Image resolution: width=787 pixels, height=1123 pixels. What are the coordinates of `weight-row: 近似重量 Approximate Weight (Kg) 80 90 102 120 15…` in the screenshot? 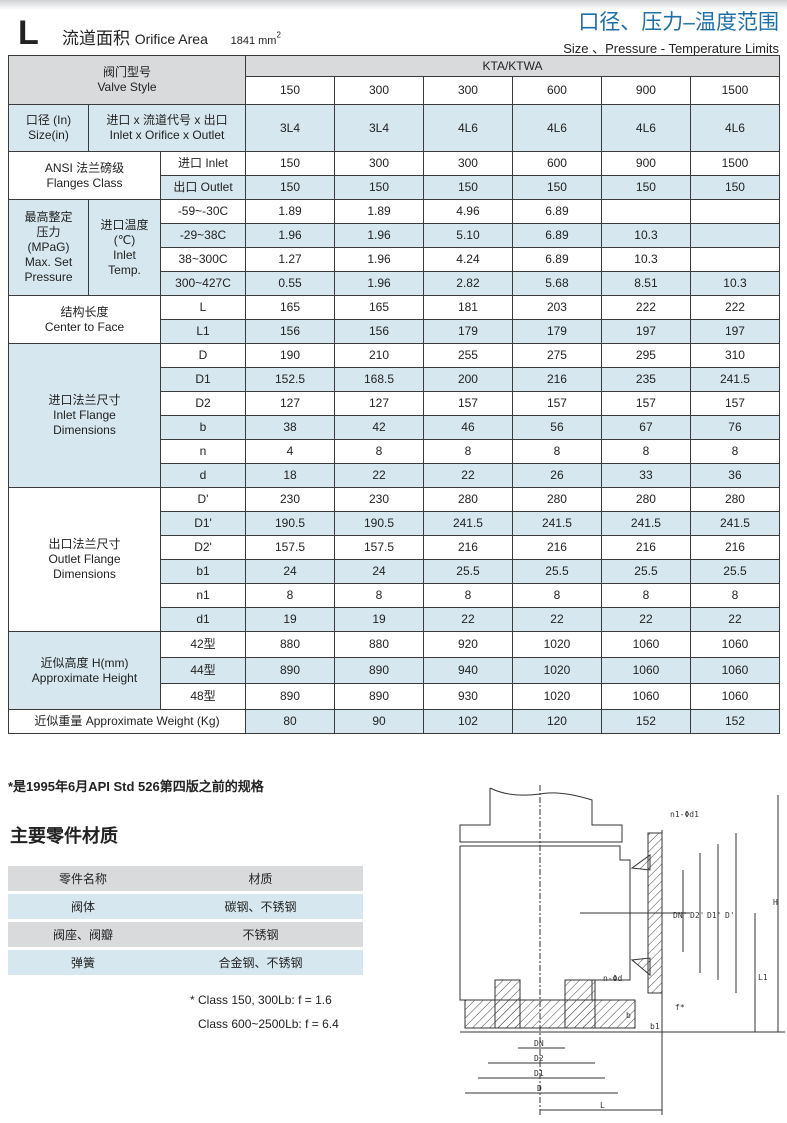 It's located at (394, 721).